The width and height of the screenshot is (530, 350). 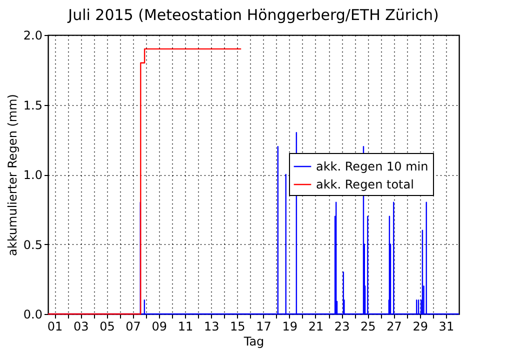 What do you see at coordinates (133, 327) in the screenshot?
I see `x-tick-label: 07` at bounding box center [133, 327].